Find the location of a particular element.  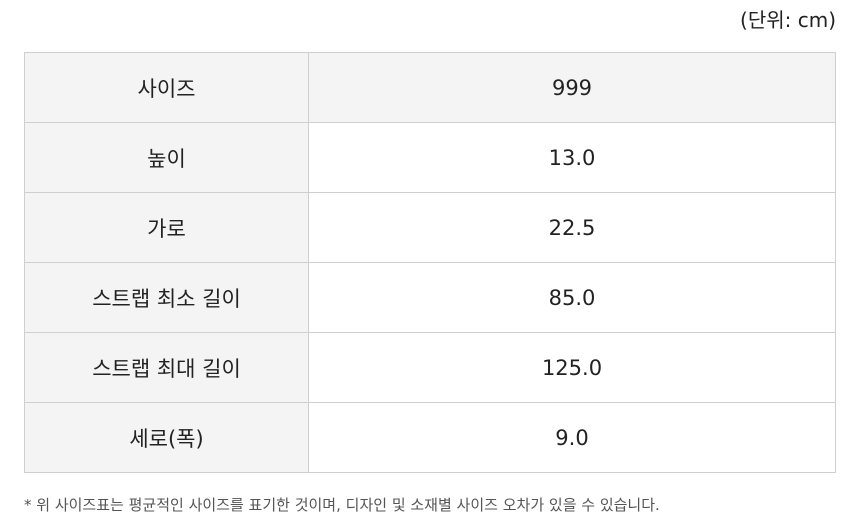

row-value: 22.5 is located at coordinates (572, 227).